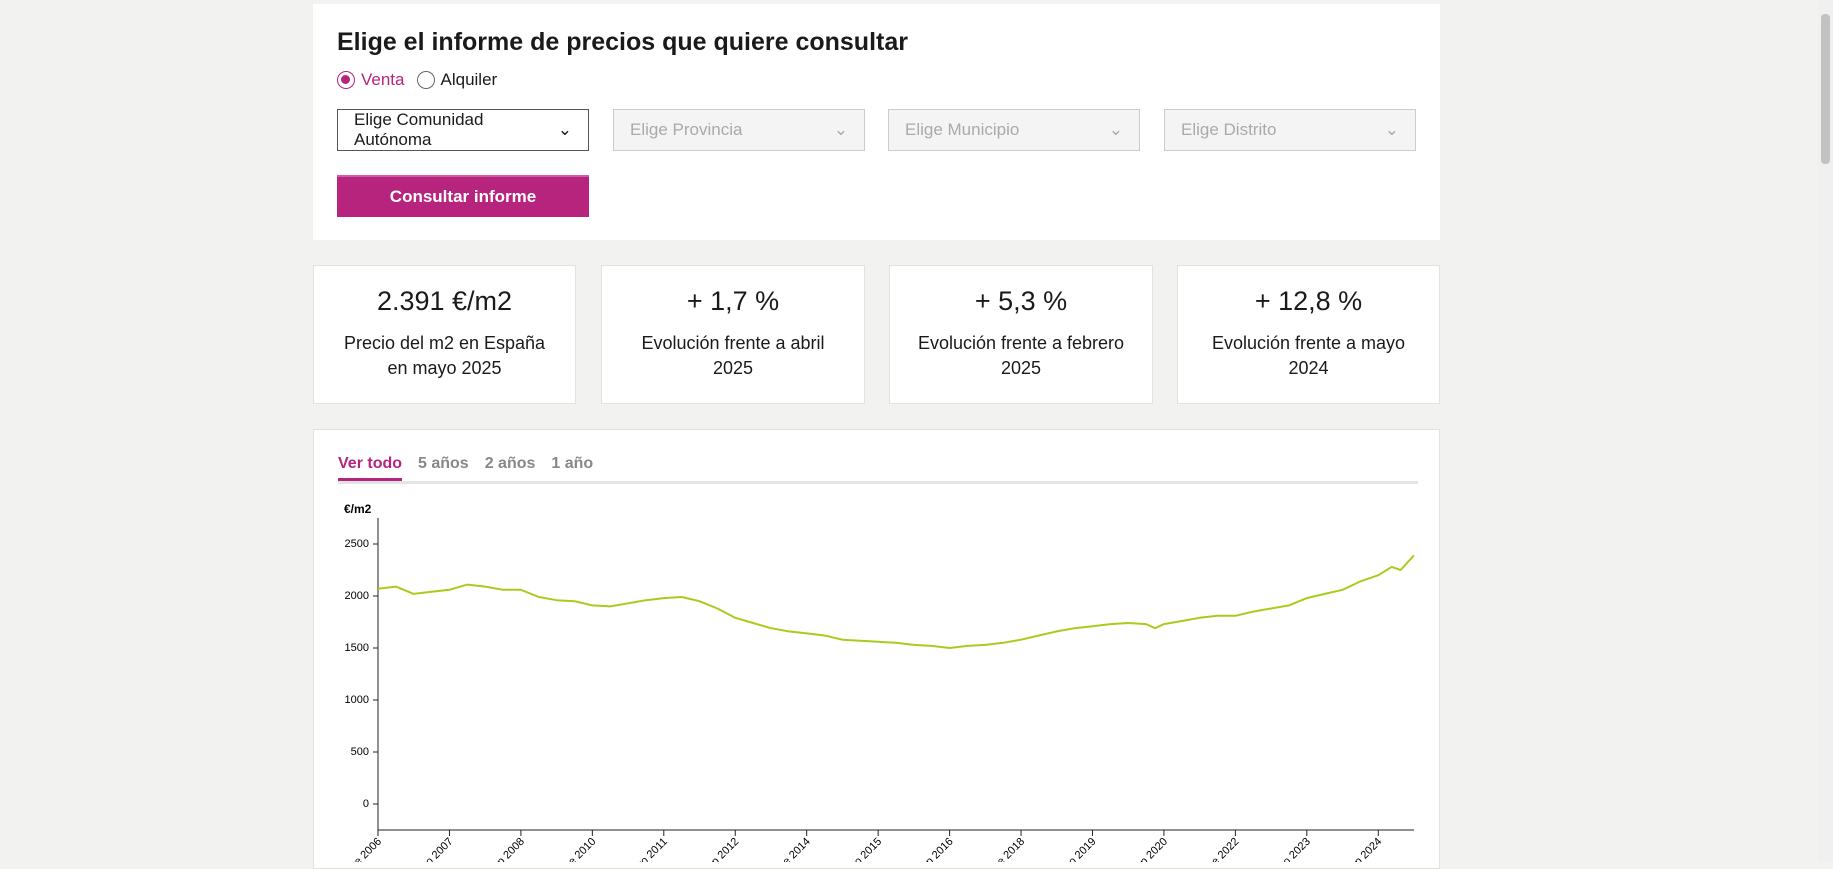  I want to click on radio-group: Venta Alquiler, so click(423, 80).